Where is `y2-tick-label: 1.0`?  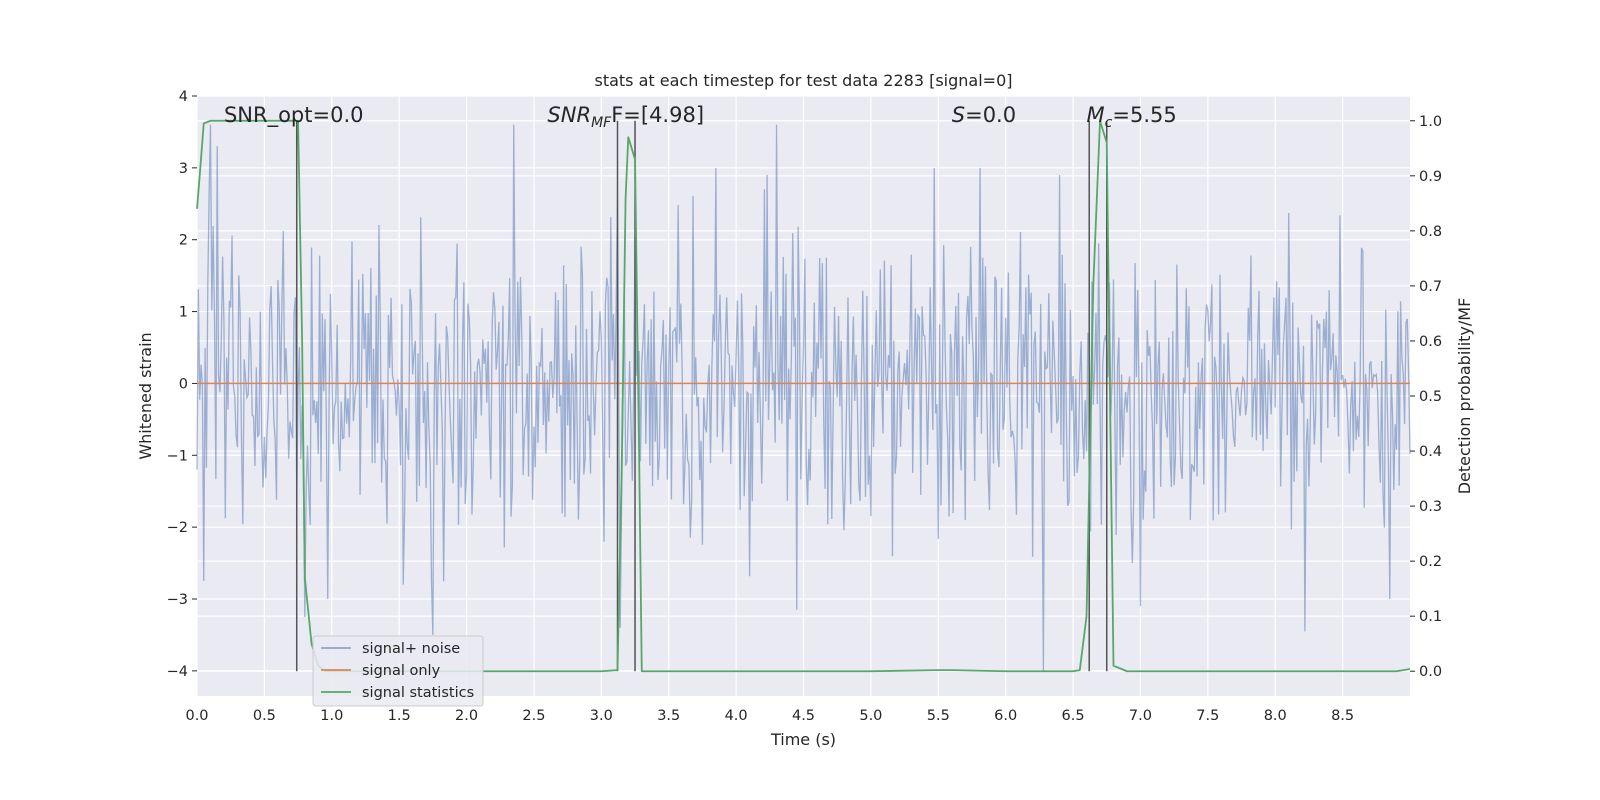
y2-tick-label: 1.0 is located at coordinates (1430, 122).